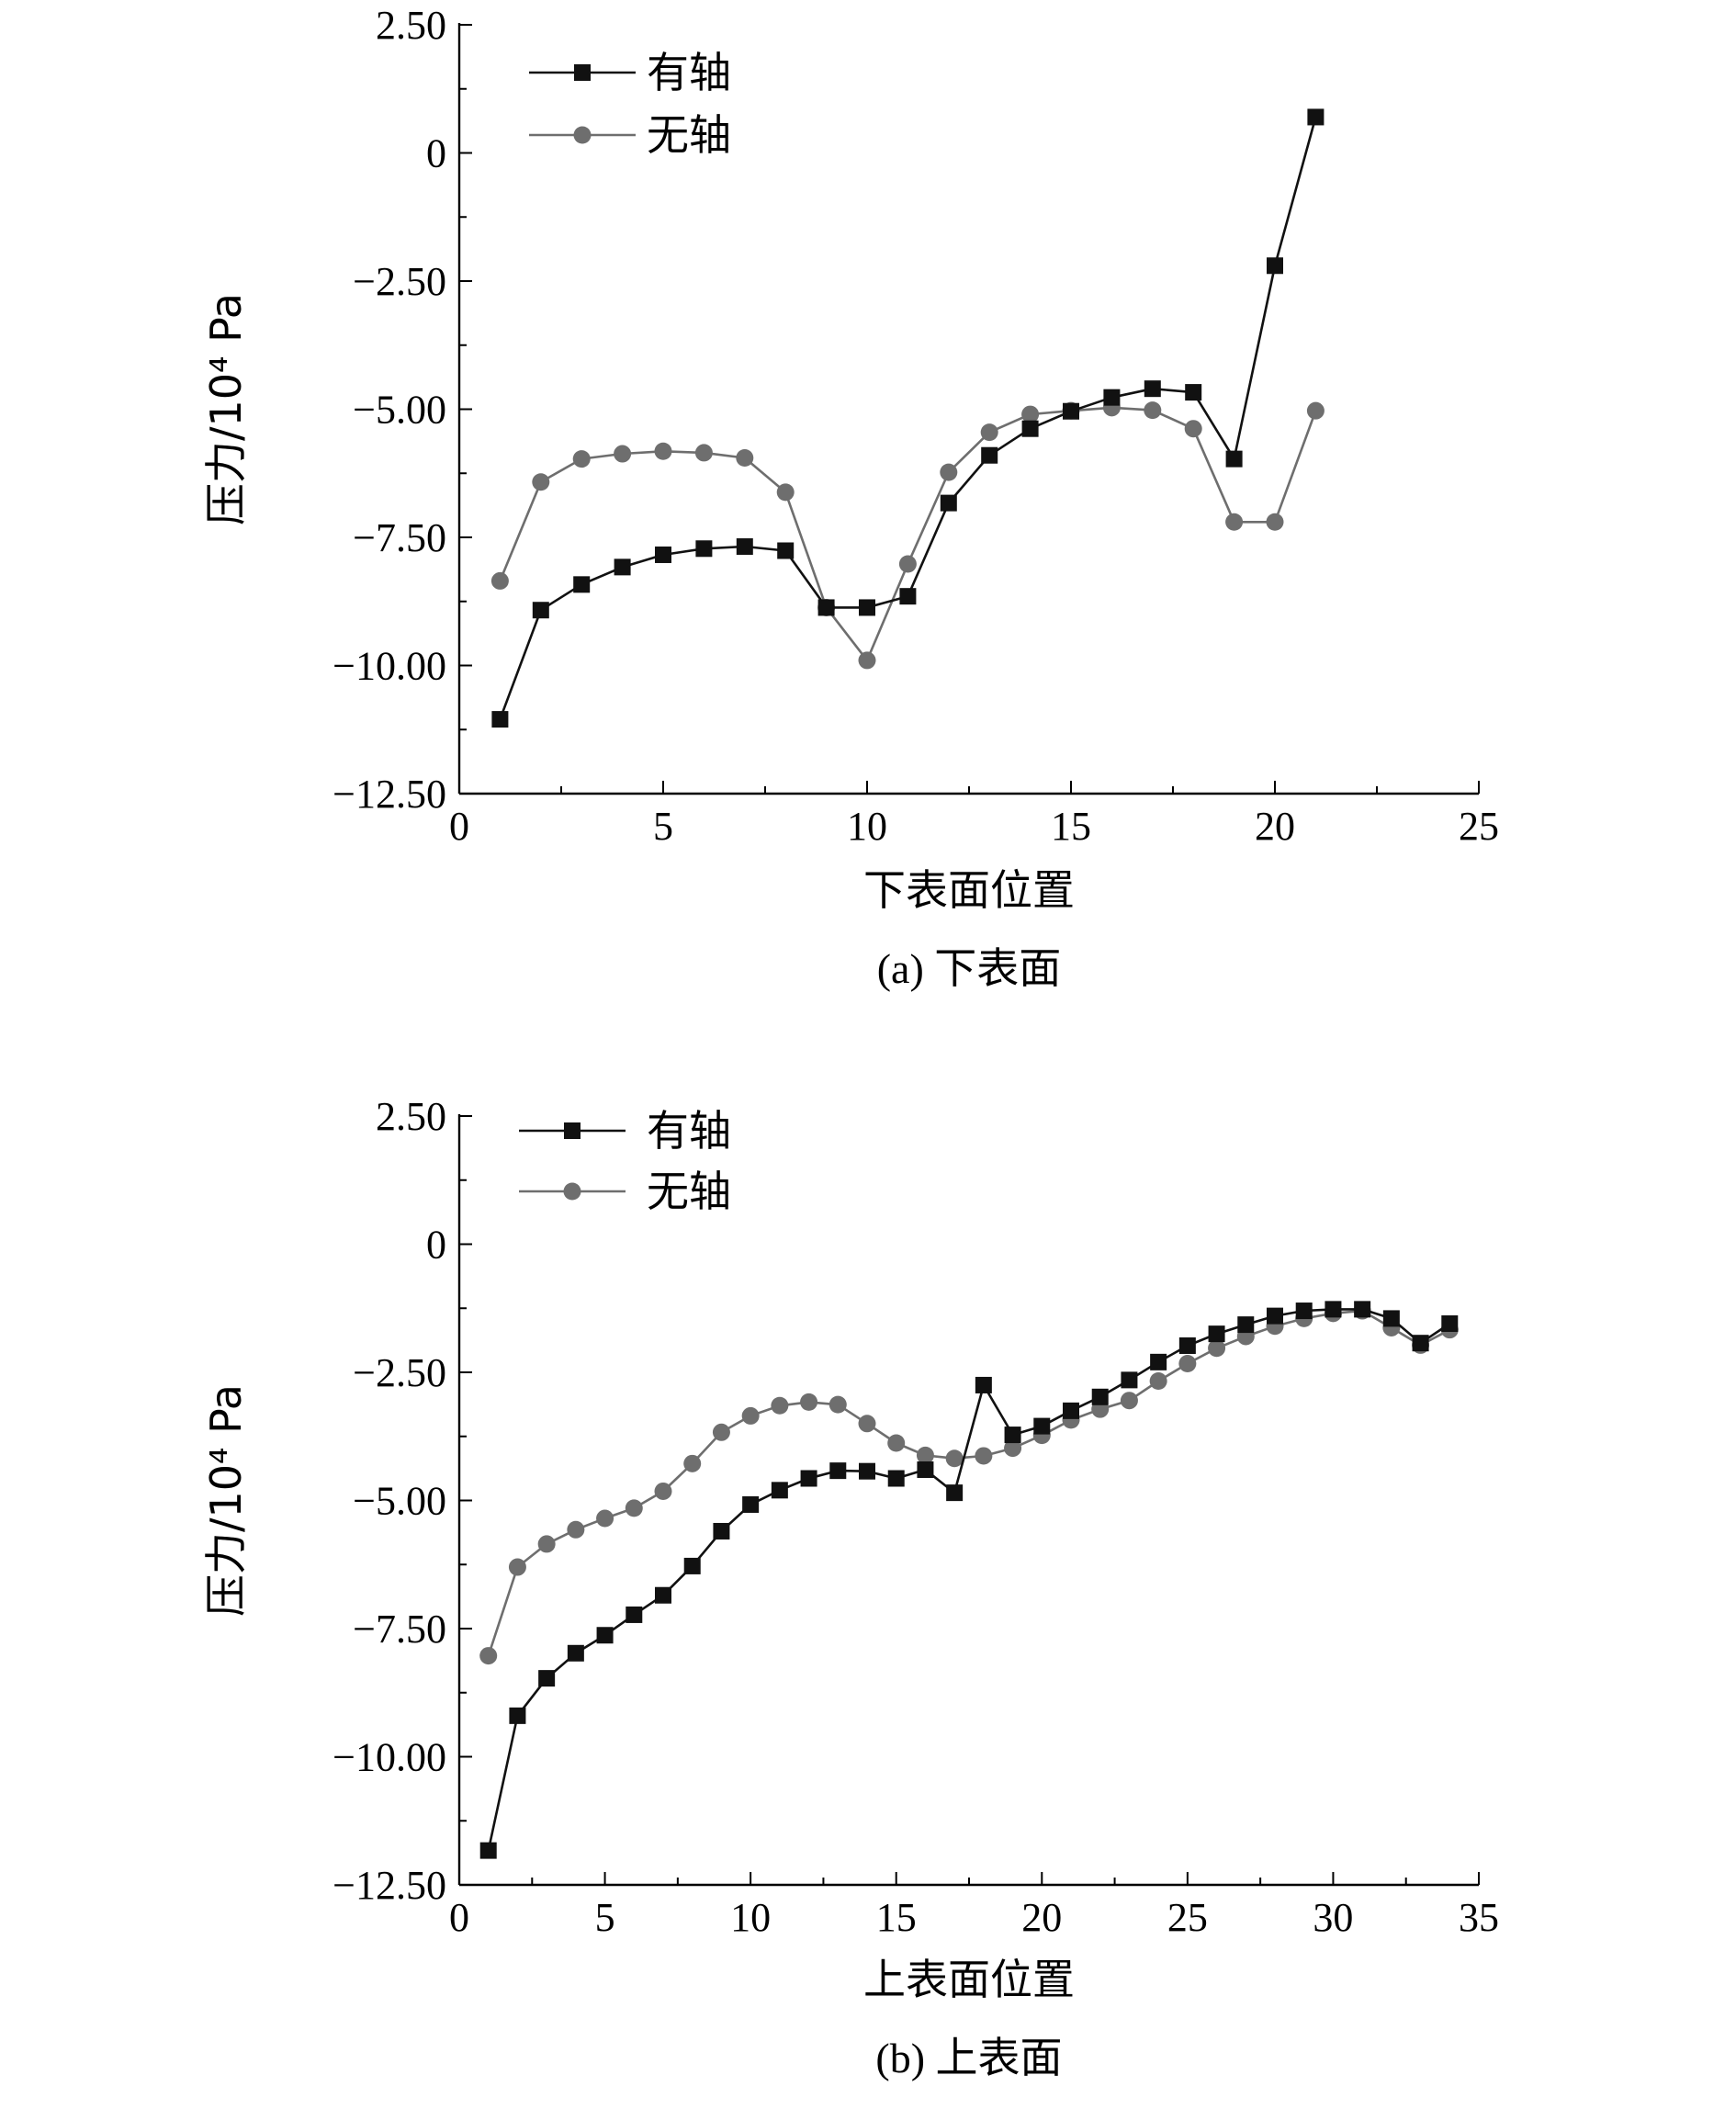 The image size is (1736, 2109). What do you see at coordinates (969, 1980) in the screenshot?
I see `panel-b-x-axis-title: 上表面位置` at bounding box center [969, 1980].